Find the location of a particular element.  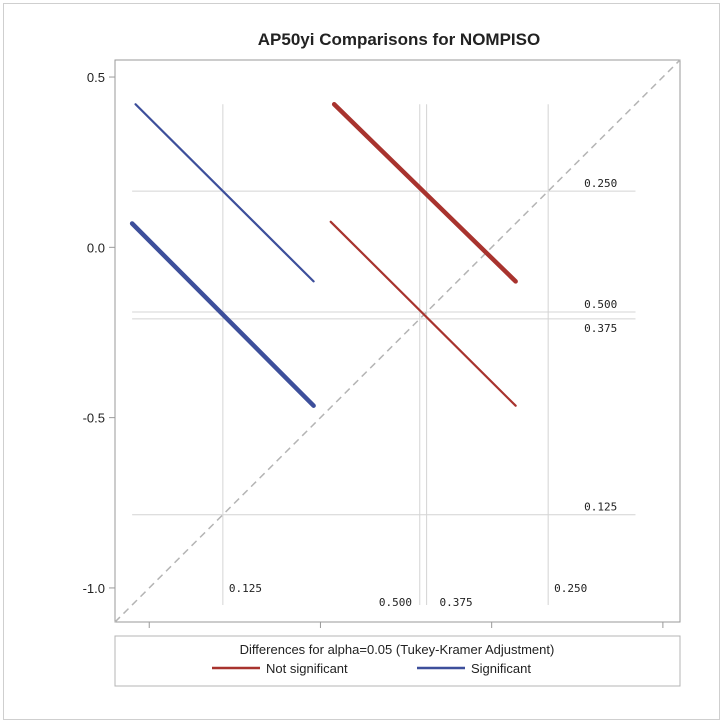

legend-label-not-significant: Not significant is located at coordinates (307, 668).